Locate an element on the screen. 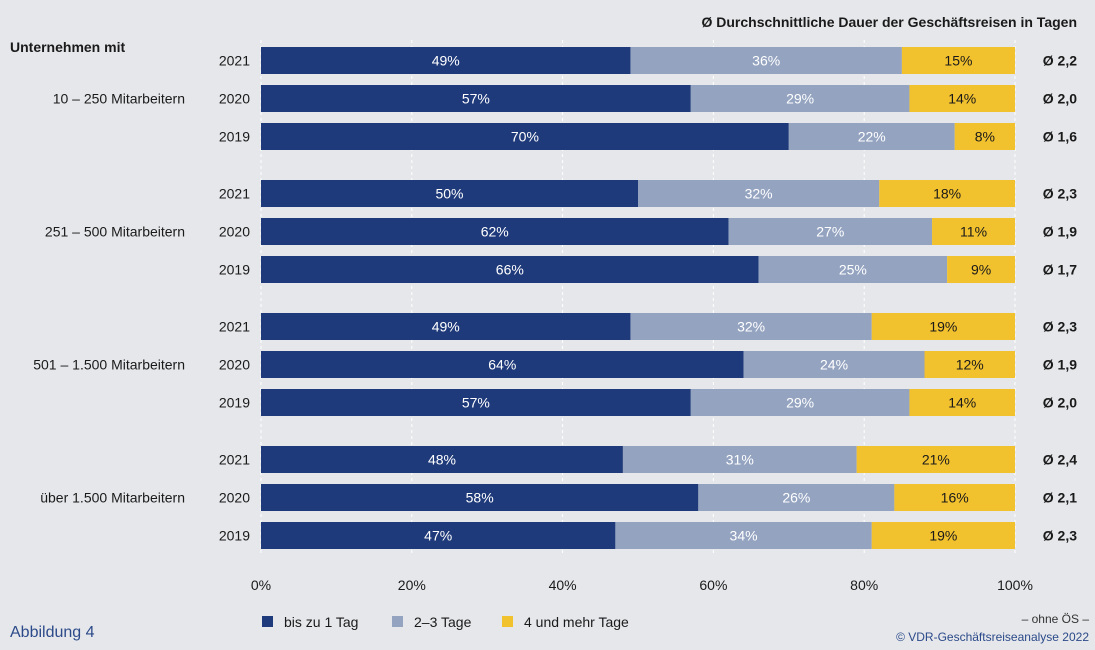  avg-value: Ø 2,1 is located at coordinates (1060, 498).